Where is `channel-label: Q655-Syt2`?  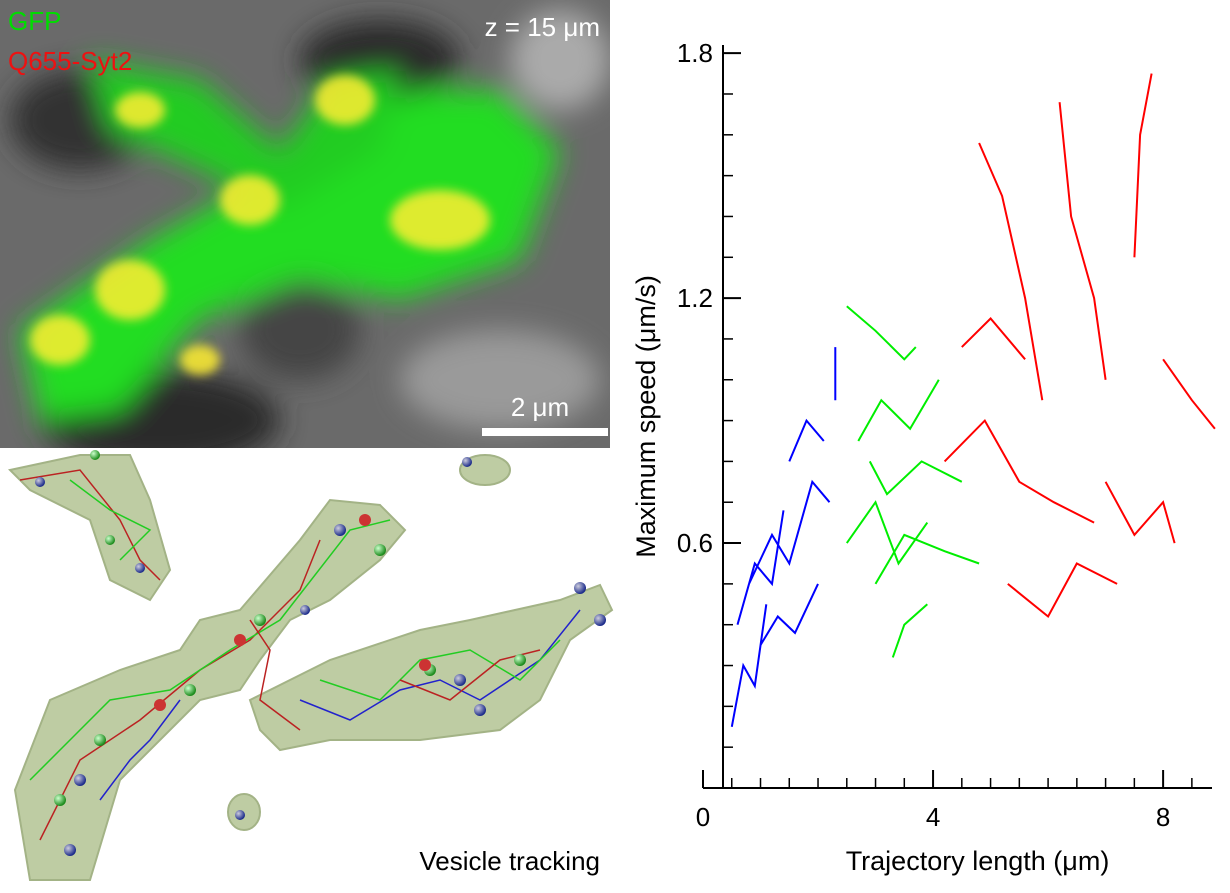
channel-label: Q655-Syt2 is located at coordinates (70, 61).